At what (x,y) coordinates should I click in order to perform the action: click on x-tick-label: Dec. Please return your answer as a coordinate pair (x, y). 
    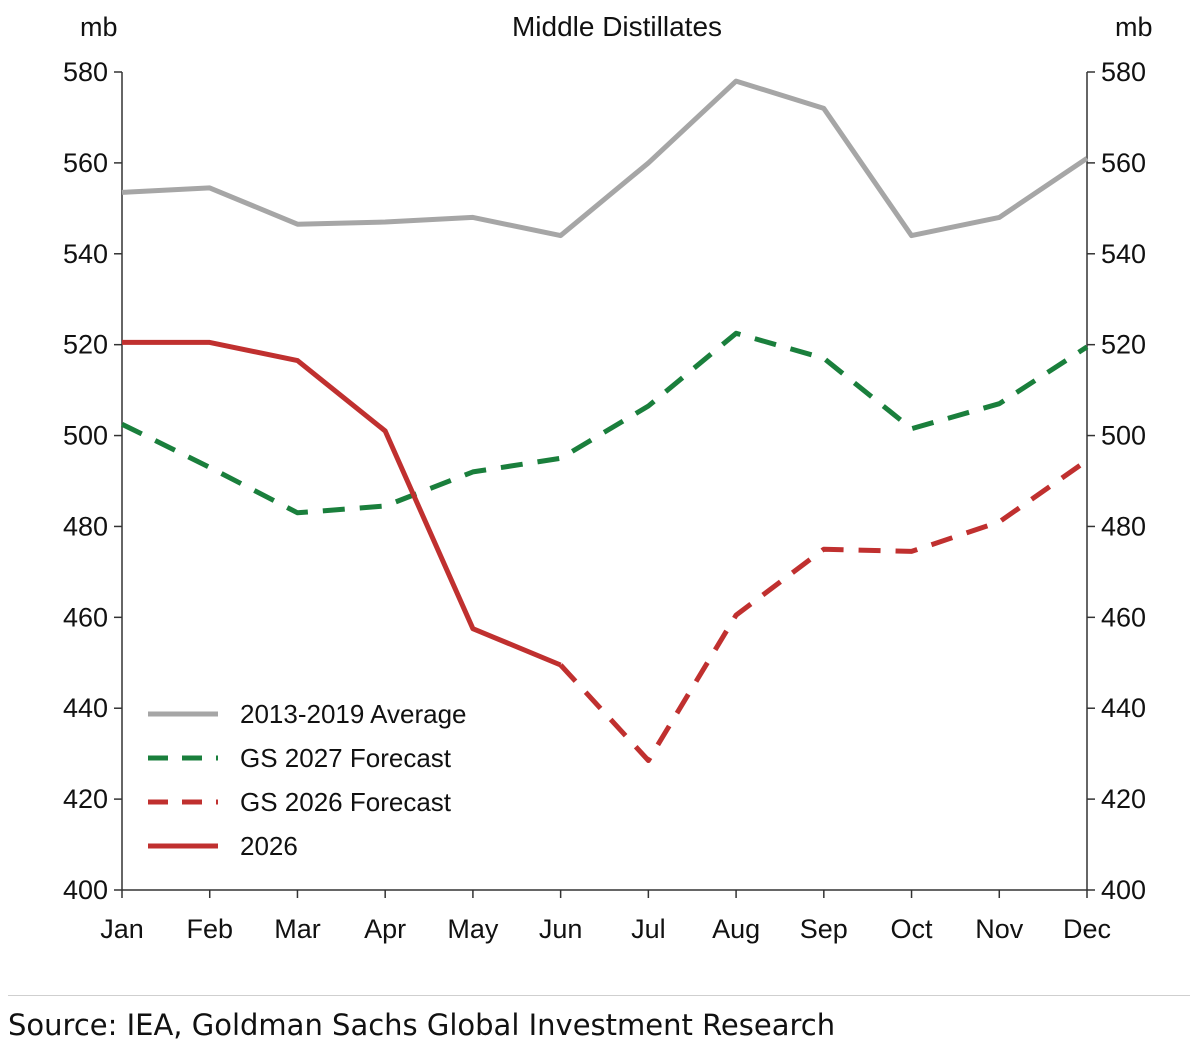
    Looking at the image, I should click on (1087, 929).